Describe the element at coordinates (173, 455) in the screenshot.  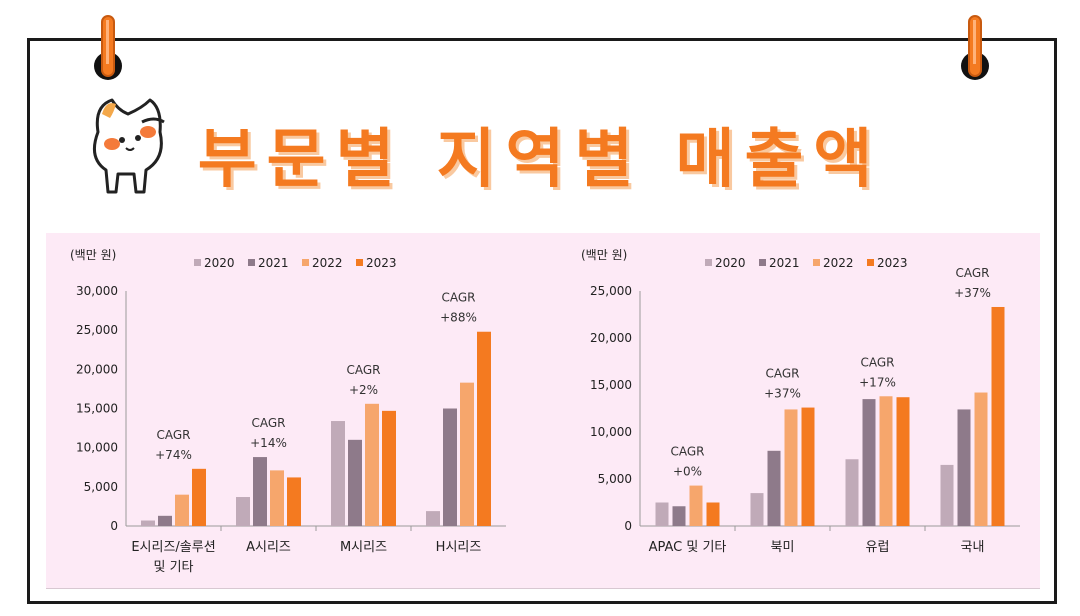
I see `annotation-value: +74%` at that location.